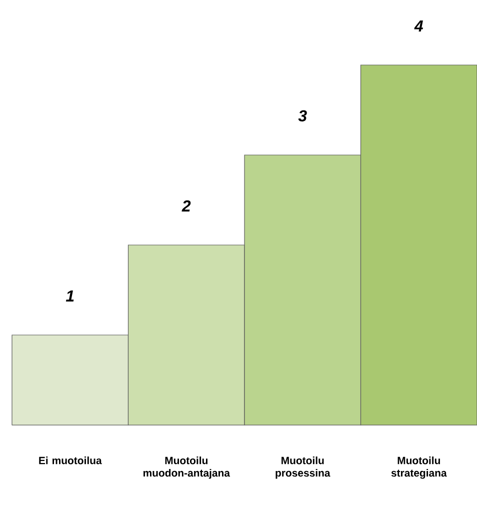 The height and width of the screenshot is (511, 477). I want to click on x-tick-label: Ei muotoilua, so click(70, 460).